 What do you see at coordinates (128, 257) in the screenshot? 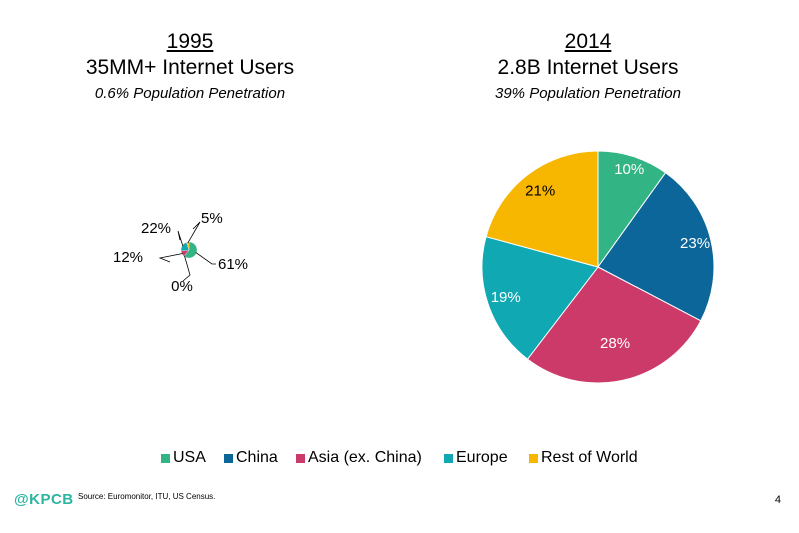
I see `pie-1995-label-asia: 12%` at bounding box center [128, 257].